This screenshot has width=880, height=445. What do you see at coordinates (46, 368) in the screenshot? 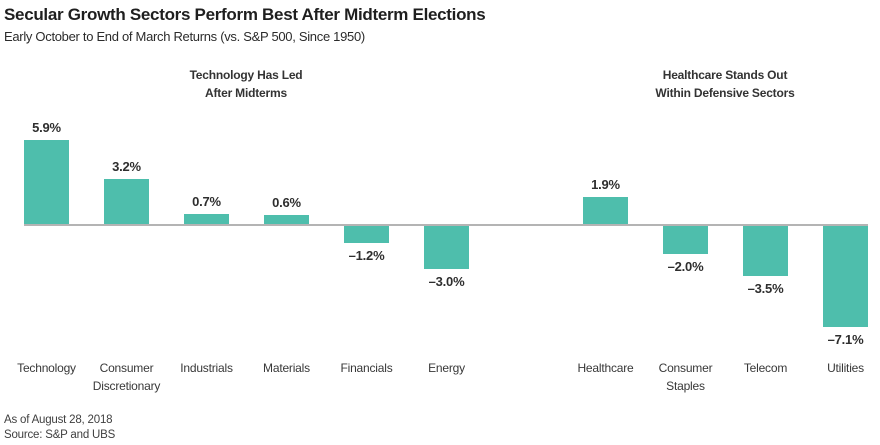
I see `category-label-technology: Technology` at bounding box center [46, 368].